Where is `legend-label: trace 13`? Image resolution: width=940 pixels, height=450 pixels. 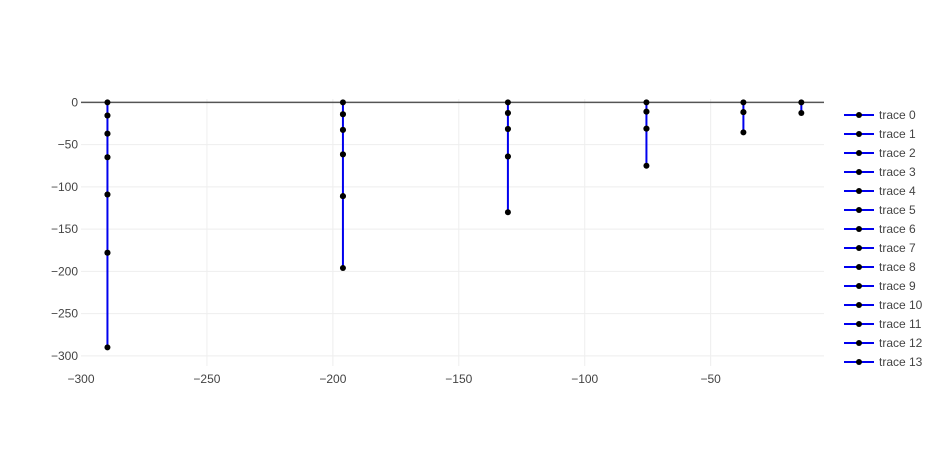
legend-label: trace 13 is located at coordinates (901, 362).